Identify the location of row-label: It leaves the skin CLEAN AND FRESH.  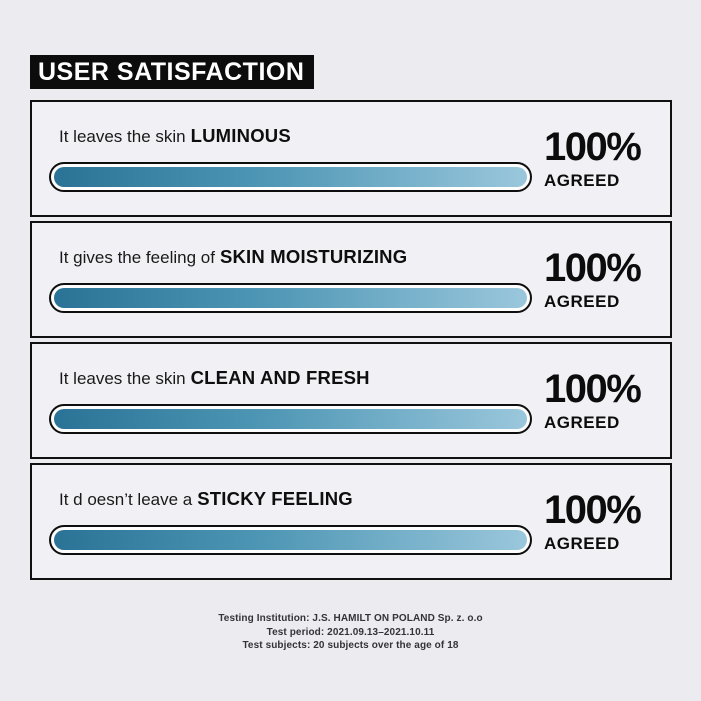
(290, 378).